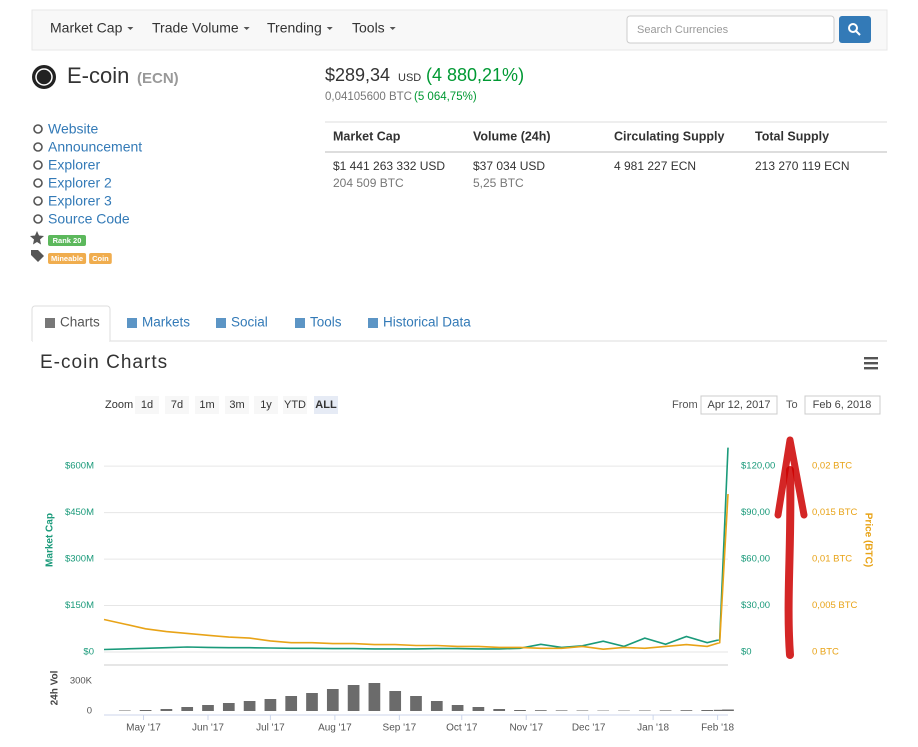 This screenshot has height=747, width=918. Describe the element at coordinates (400, 728) in the screenshot. I see `x-tick-label: Sep '17` at that location.